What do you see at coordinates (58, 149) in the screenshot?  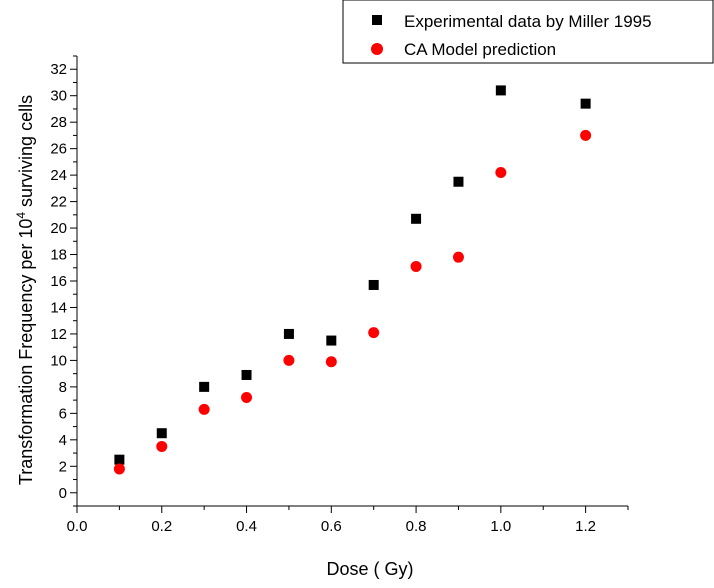 I see `y-tick-label: 26` at bounding box center [58, 149].